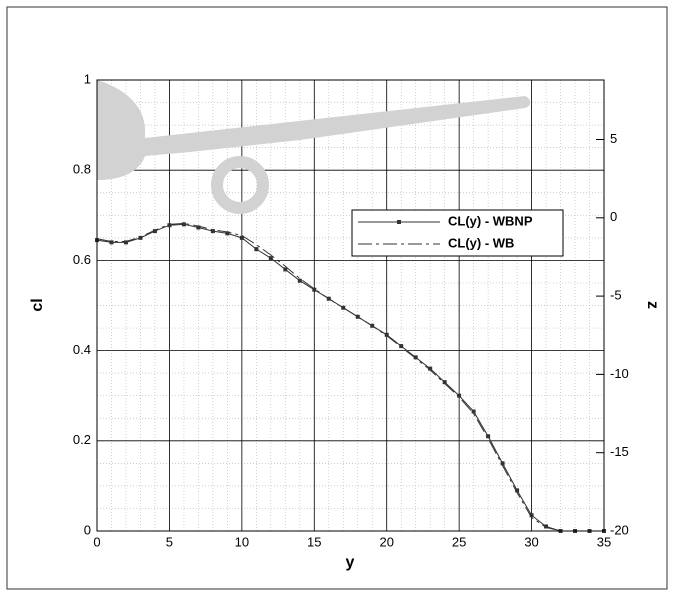 Image resolution: width=677 pixels, height=597 pixels. I want to click on y2-tick-label: 0, so click(613, 216).